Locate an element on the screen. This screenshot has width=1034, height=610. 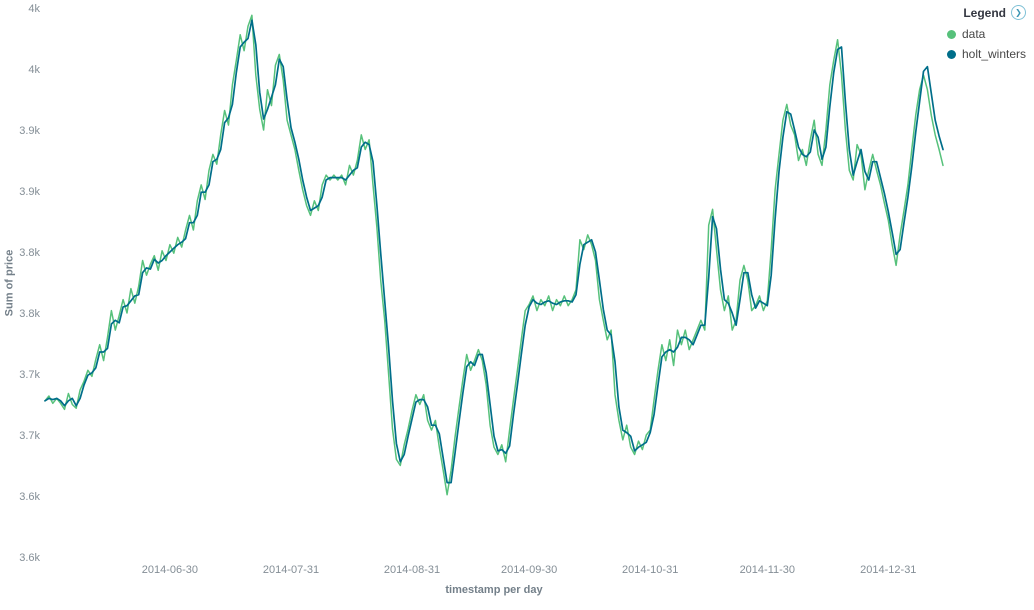
x-axis-tick-label: 2014-08-31 is located at coordinates (412, 570).